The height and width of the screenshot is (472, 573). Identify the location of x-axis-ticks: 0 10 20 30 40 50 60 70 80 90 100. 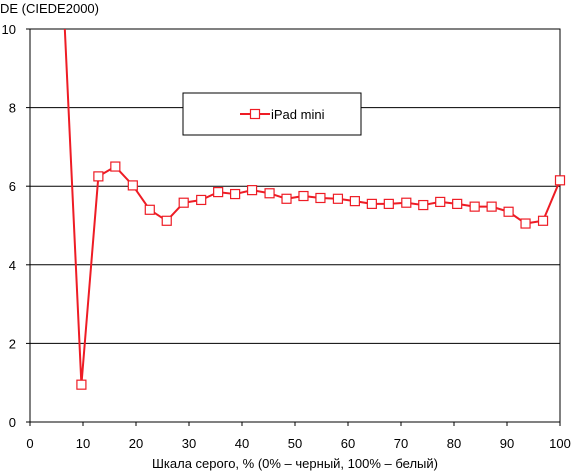
(298, 436).